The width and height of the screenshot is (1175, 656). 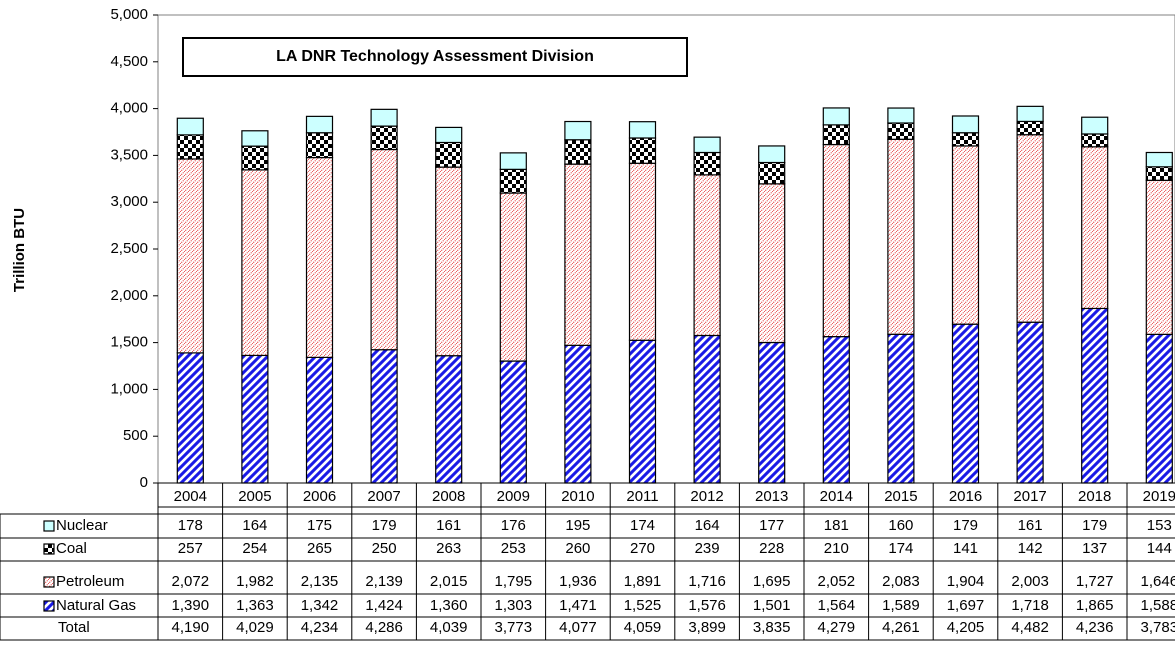 I want to click on y-tick-label: 3,500, so click(x=129, y=154).